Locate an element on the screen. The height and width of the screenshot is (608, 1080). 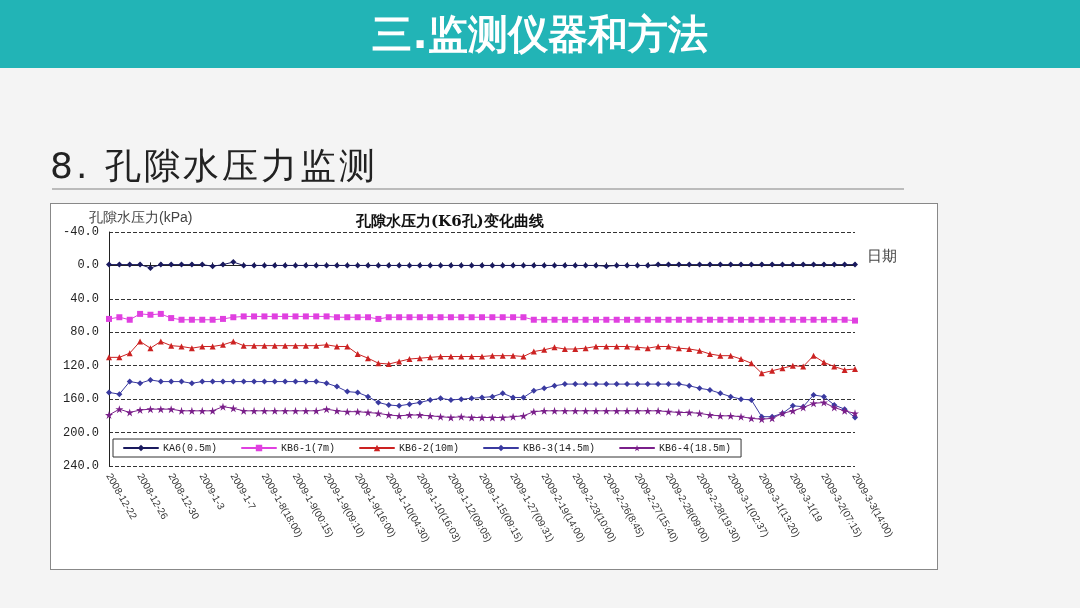
legend-label: KB6-1(7m) is located at coordinates (308, 448).